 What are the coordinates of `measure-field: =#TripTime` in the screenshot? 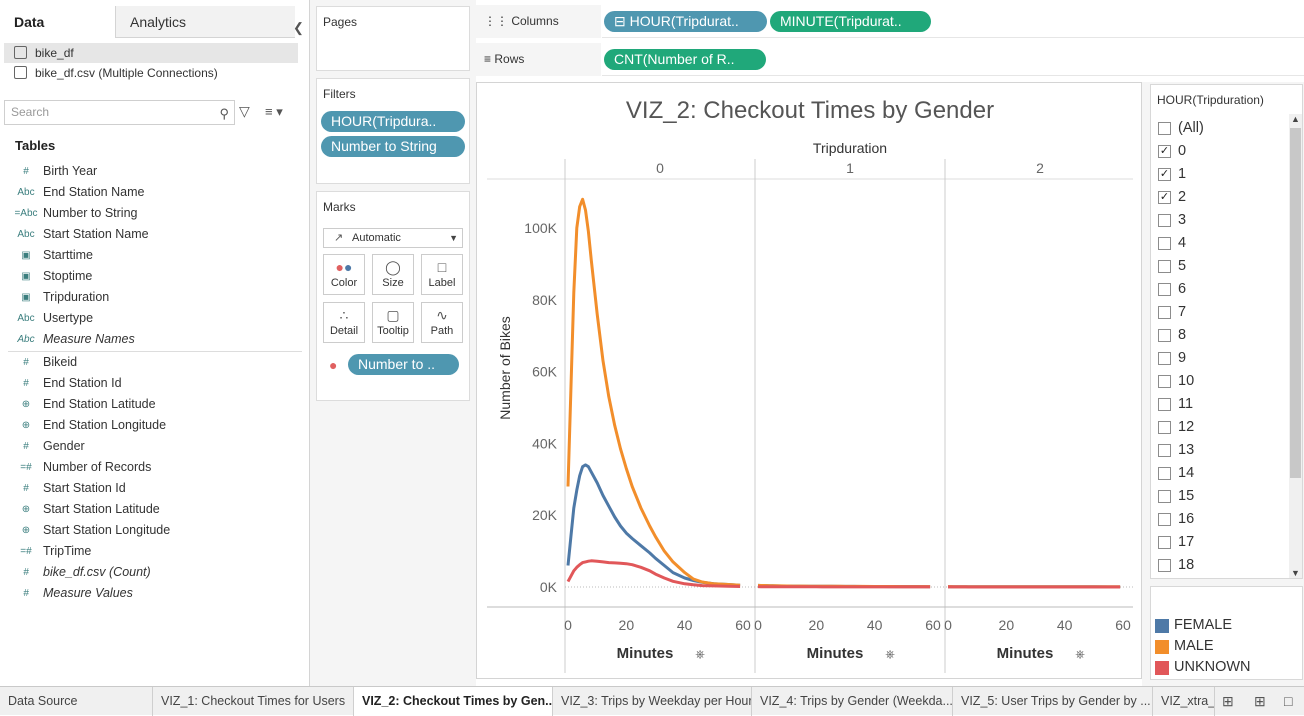 It's located at (151, 551).